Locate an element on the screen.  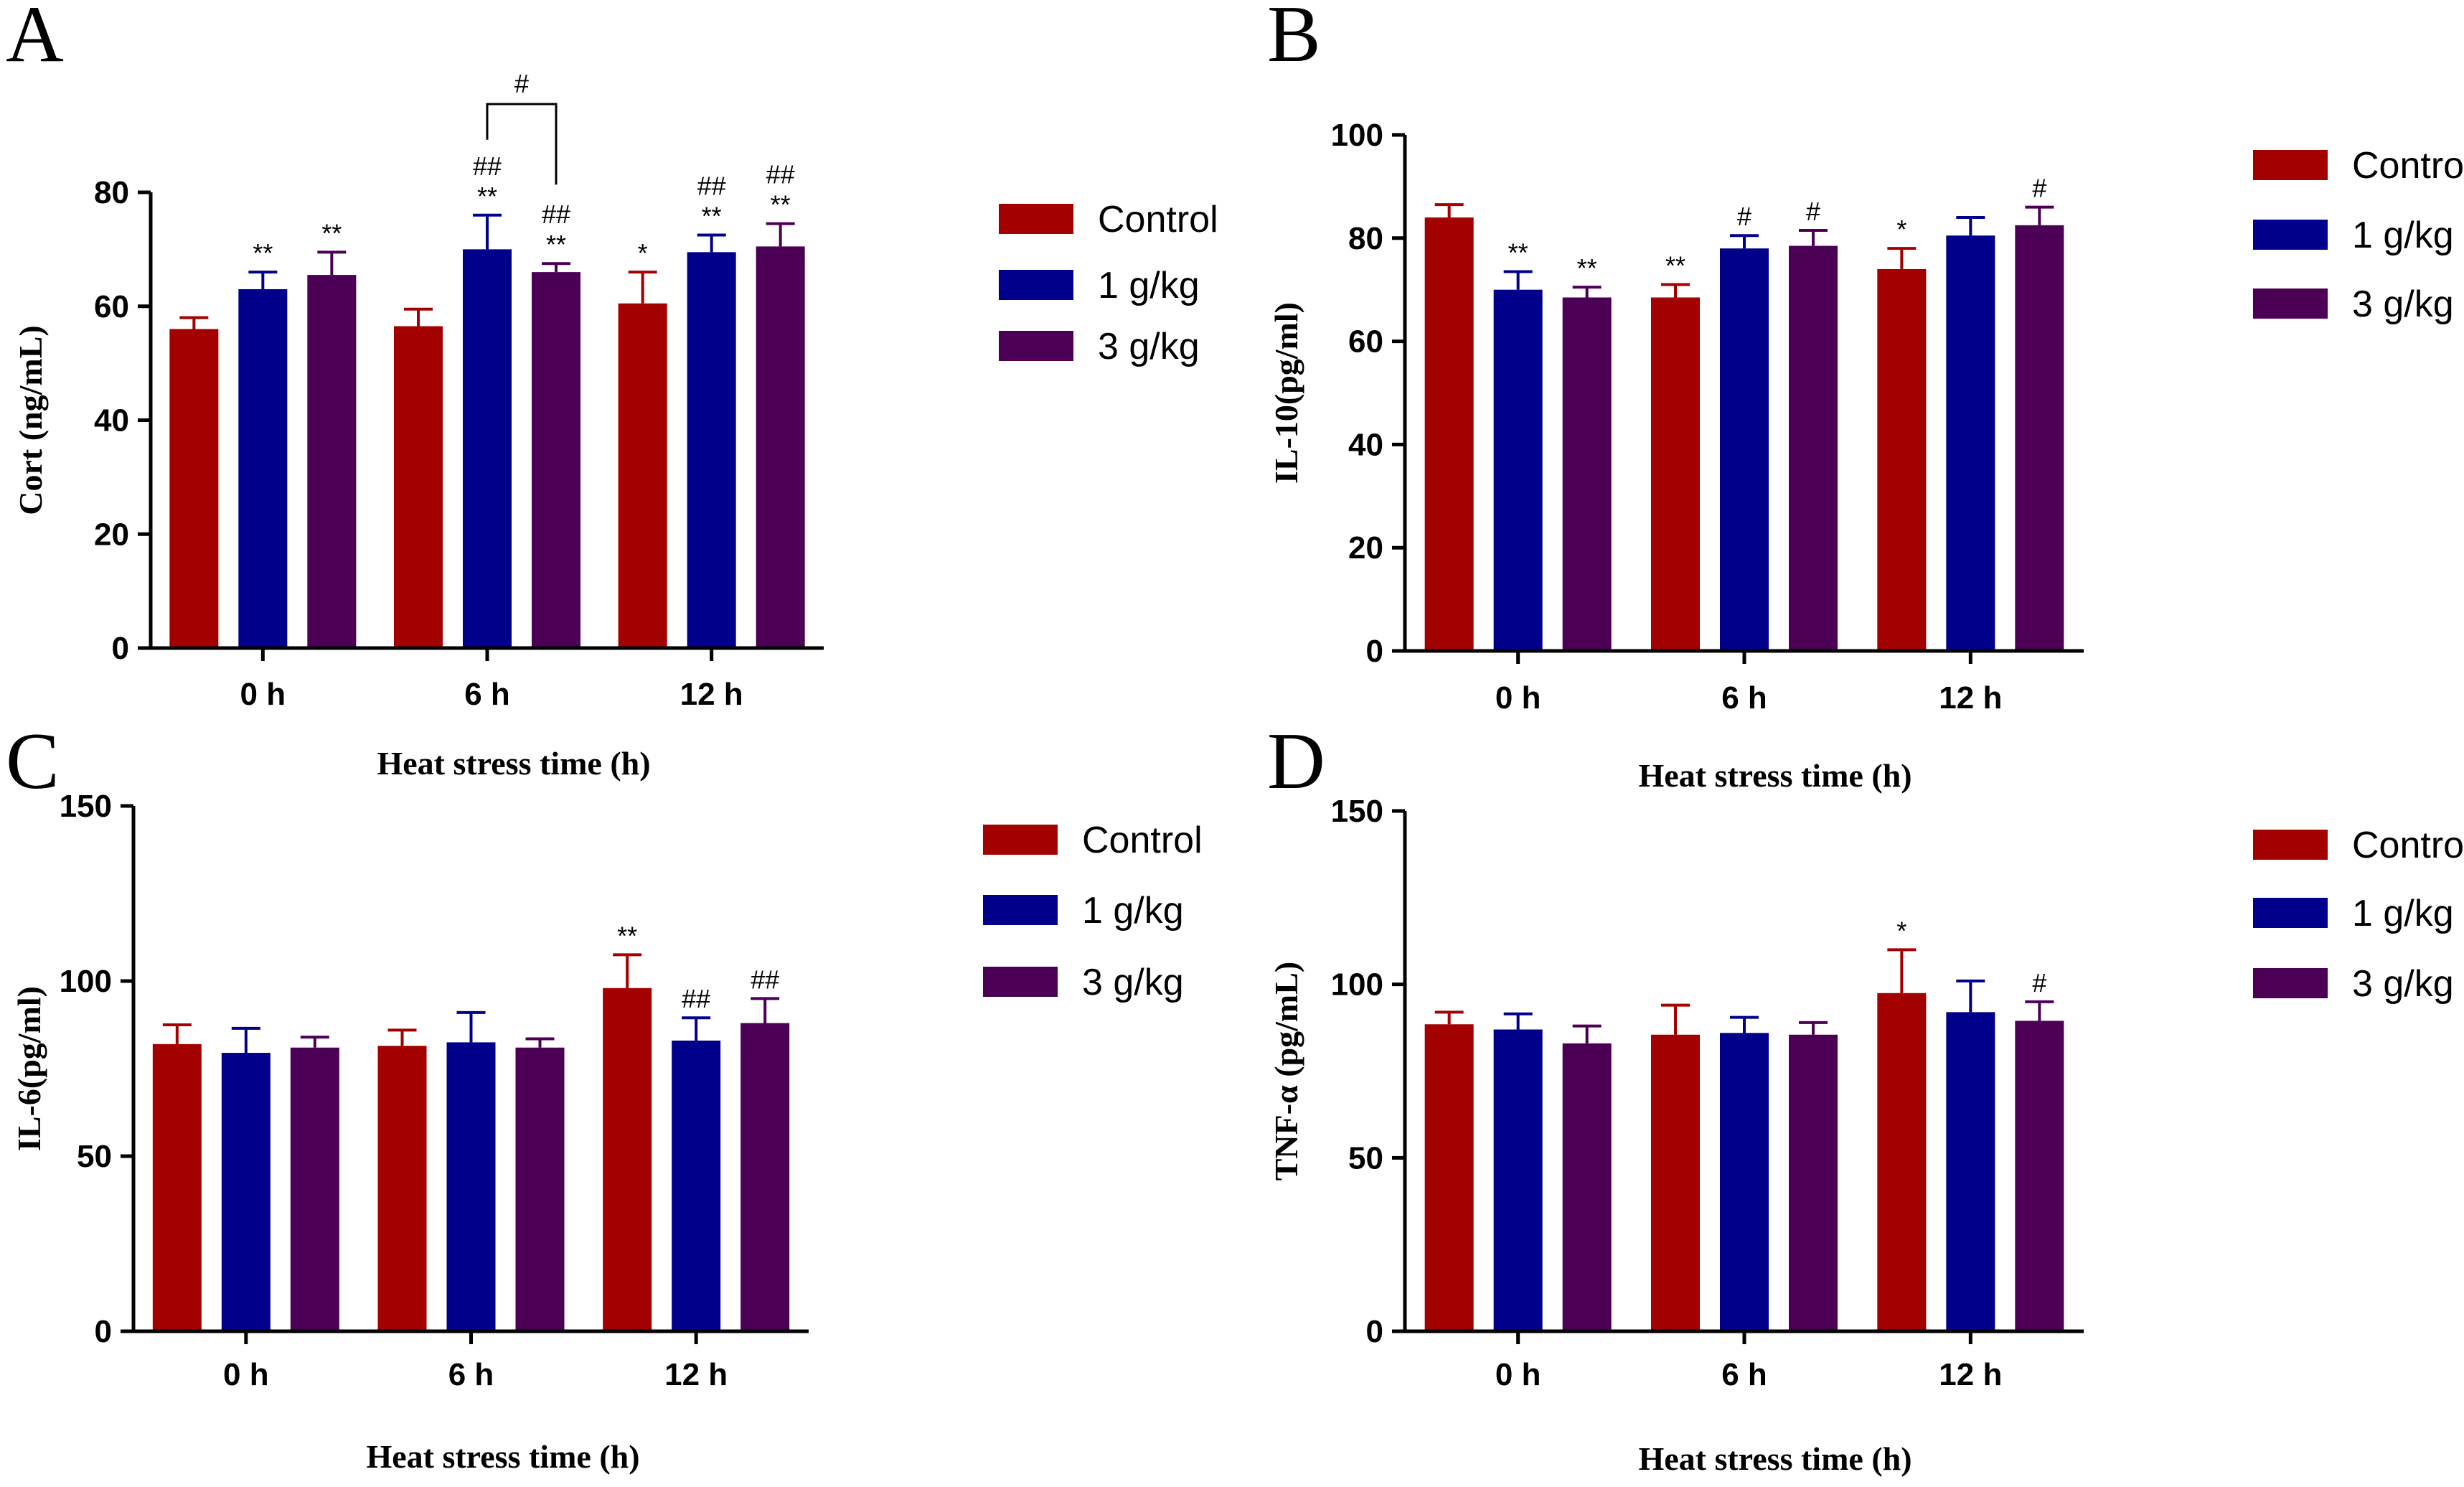
y-axis-title: TNF-α (pg/mL) is located at coordinates (1286, 1072).